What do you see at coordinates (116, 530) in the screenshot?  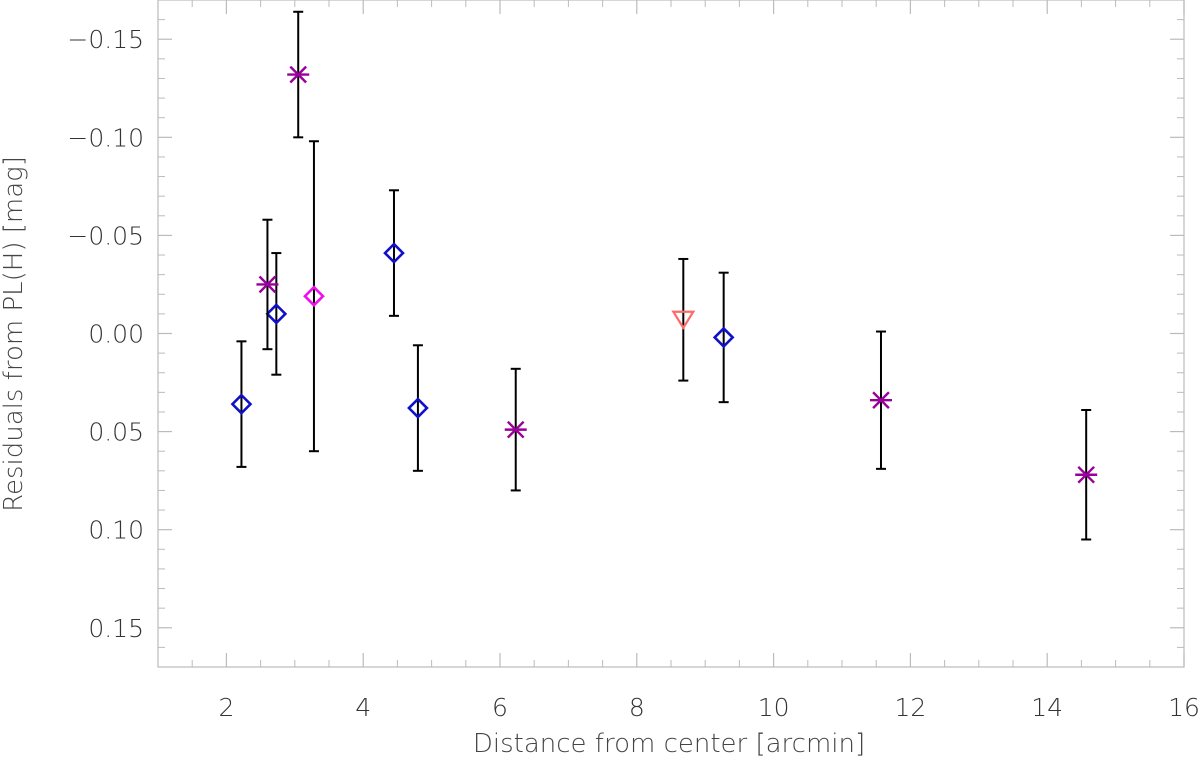 I see `y-tick-label: 0.10` at bounding box center [116, 530].